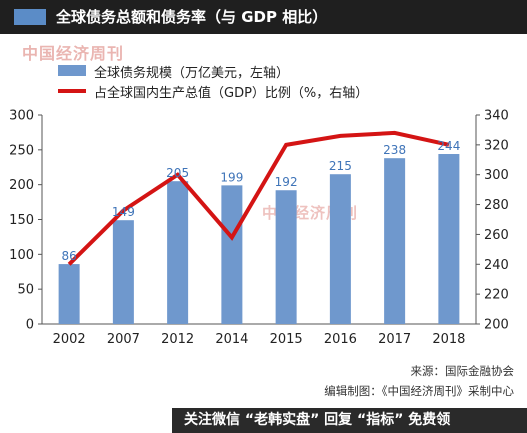  What do you see at coordinates (231, 339) in the screenshot?
I see `x-tick-label: 2014` at bounding box center [231, 339].